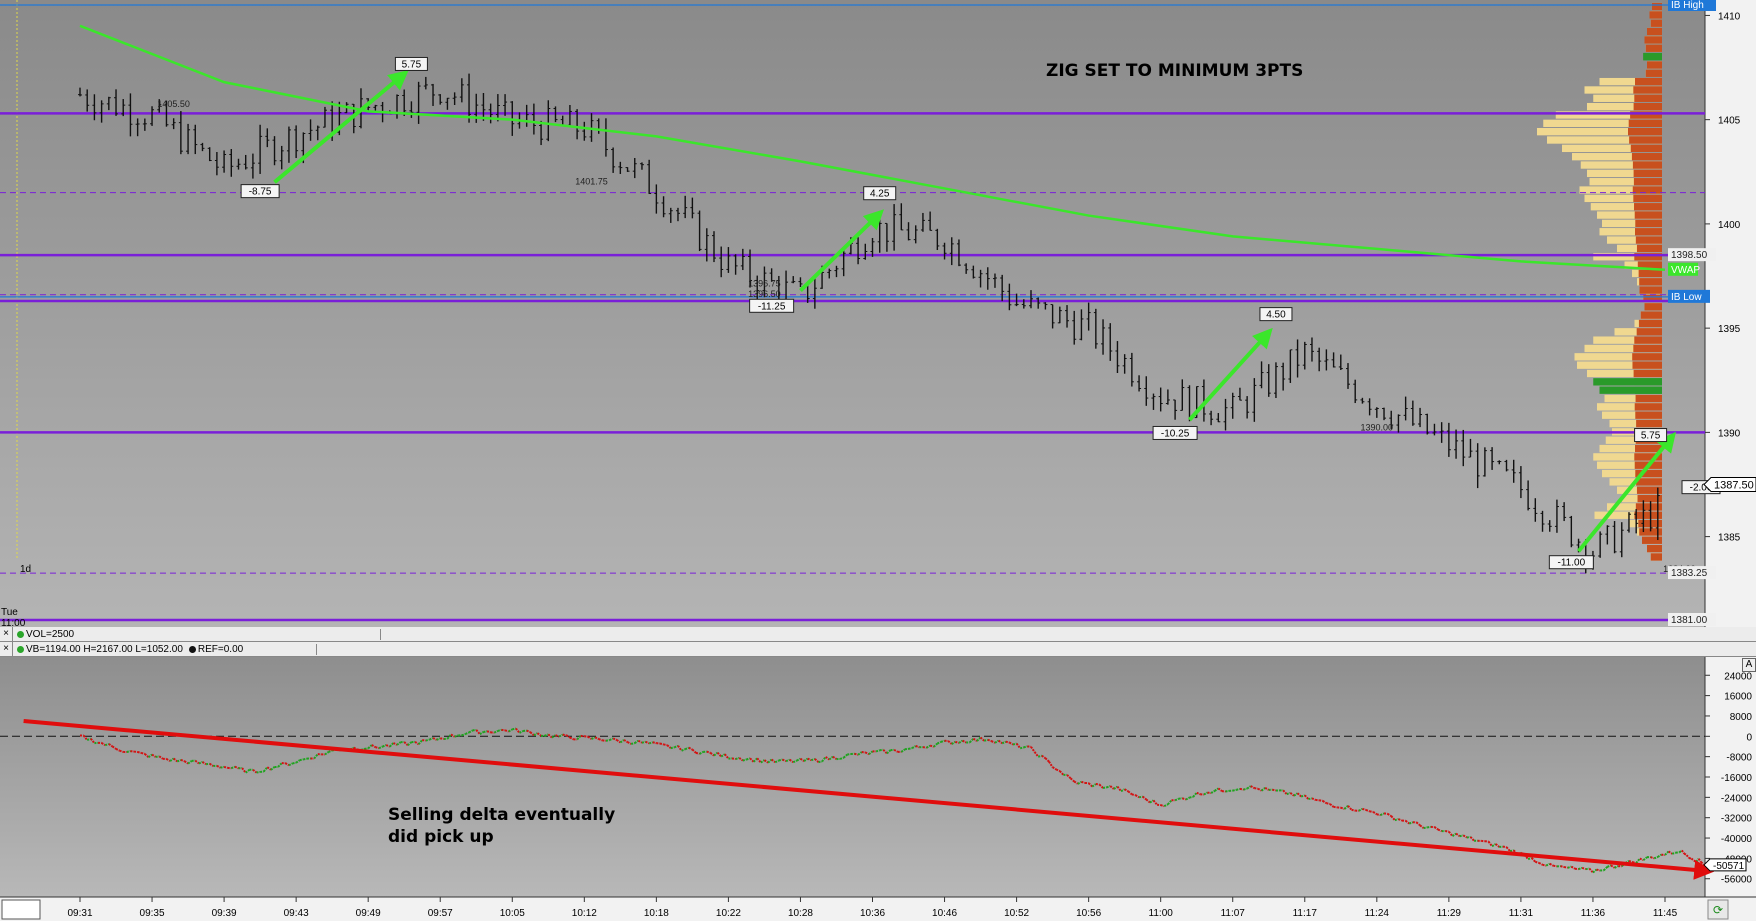 Image resolution: width=1756 pixels, height=921 pixels. I want to click on delta-tick-label: 24000, so click(1738, 676).